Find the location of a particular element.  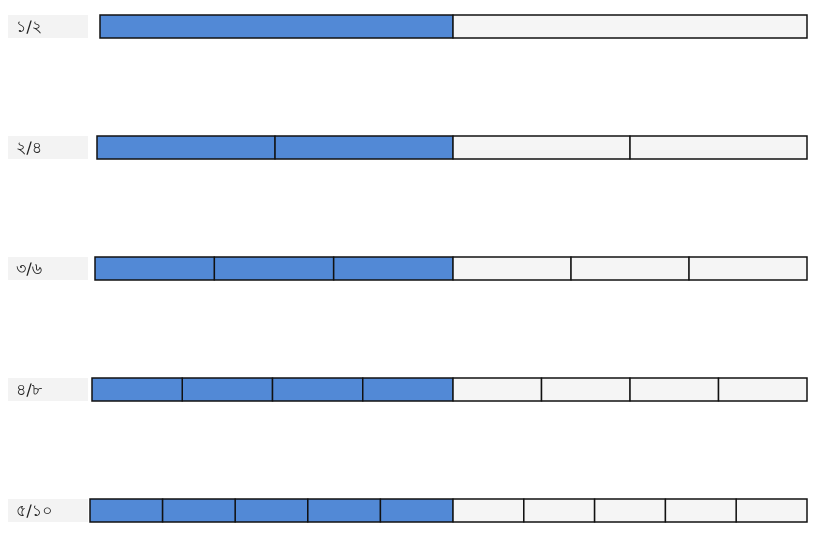

fraction-label: ২/৪ is located at coordinates (29, 147).